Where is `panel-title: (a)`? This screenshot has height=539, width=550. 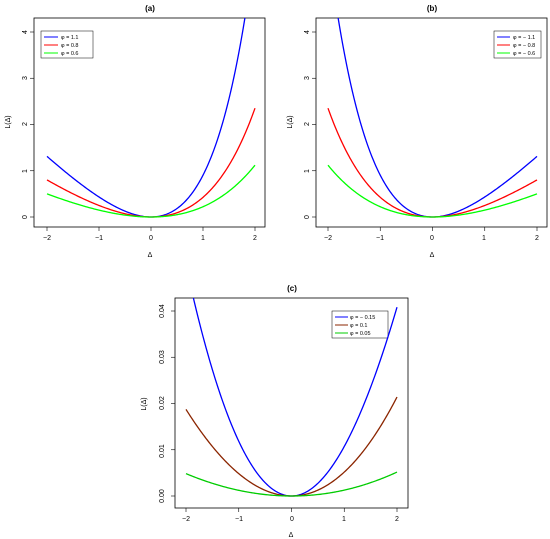
panel-title: (a) is located at coordinates (150, 8).